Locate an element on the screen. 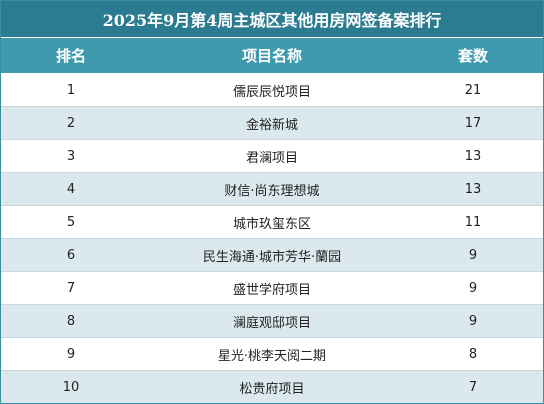 The image size is (544, 404). table-row: 6 民生海通·城市芳华·蘭园 9 is located at coordinates (272, 255).